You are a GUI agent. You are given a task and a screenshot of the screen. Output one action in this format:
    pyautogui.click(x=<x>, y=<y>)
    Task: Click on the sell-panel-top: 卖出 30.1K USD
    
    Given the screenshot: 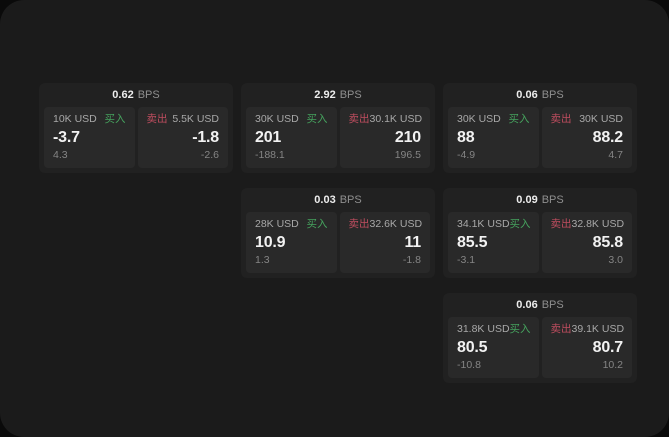 What is the action you would take?
    pyautogui.click(x=385, y=119)
    